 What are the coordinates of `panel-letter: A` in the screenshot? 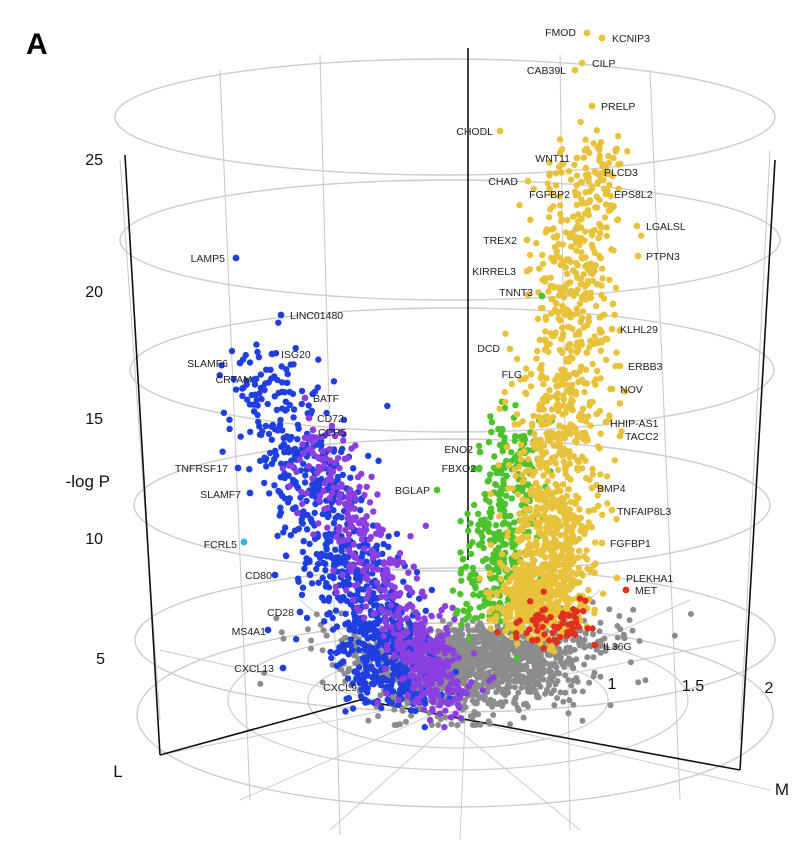 It's located at (37, 44).